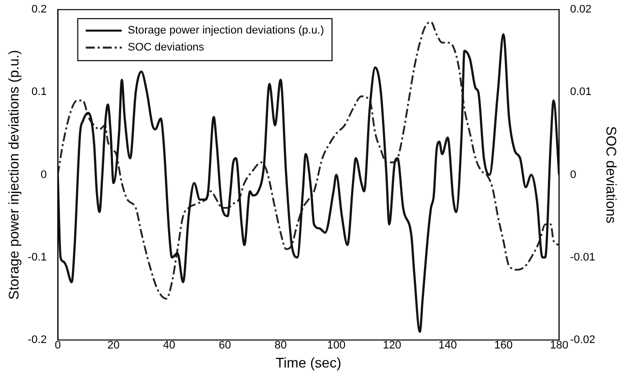  I want to click on x-tick-label: 140, so click(447, 346).